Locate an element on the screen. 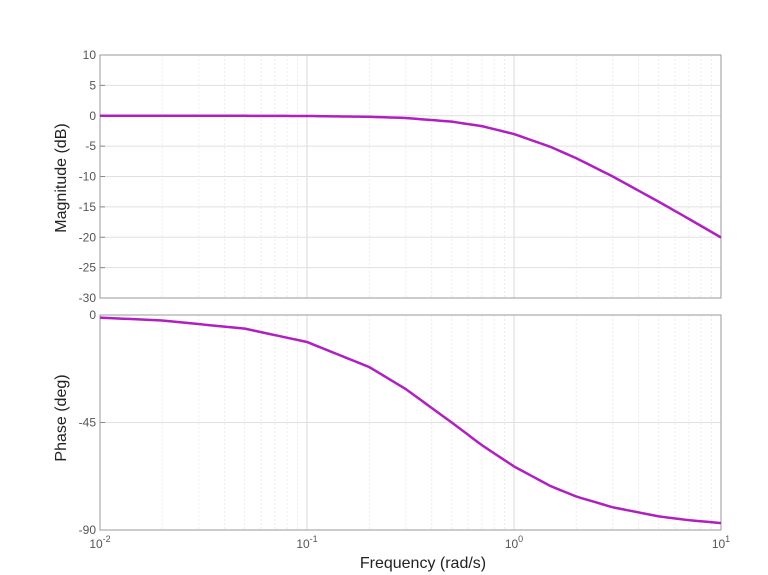 The height and width of the screenshot is (575, 768). frequency-tick-label: 10⁻² is located at coordinates (99, 542).